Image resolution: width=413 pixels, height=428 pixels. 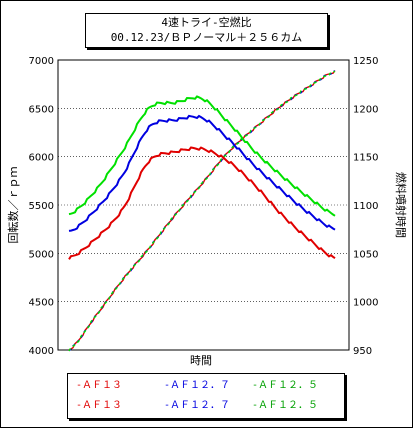 What do you see at coordinates (401, 205) in the screenshot?
I see `right-axis-label: 燃料噴射時間` at bounding box center [401, 205].